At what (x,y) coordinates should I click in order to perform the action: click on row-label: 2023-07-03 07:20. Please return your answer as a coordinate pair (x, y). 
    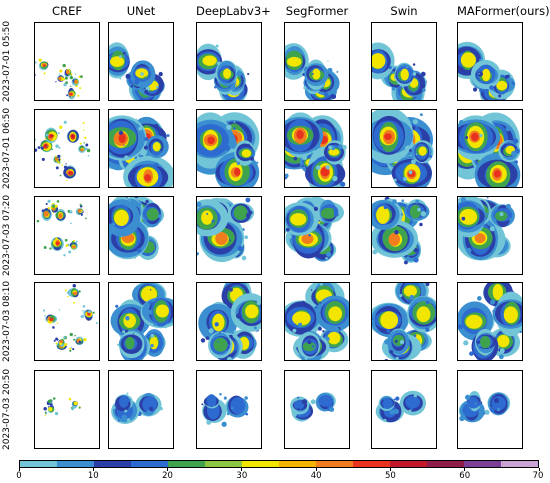
    Looking at the image, I should click on (7, 235).